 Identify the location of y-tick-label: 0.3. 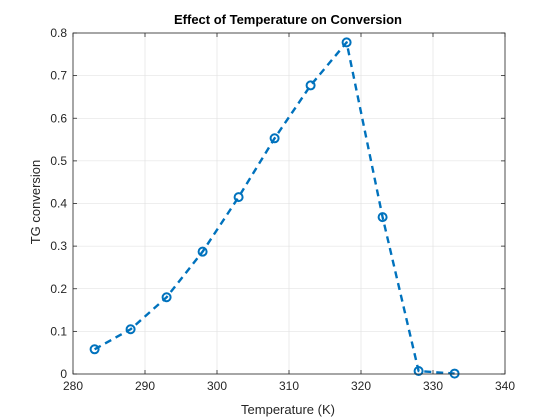
(58, 246).